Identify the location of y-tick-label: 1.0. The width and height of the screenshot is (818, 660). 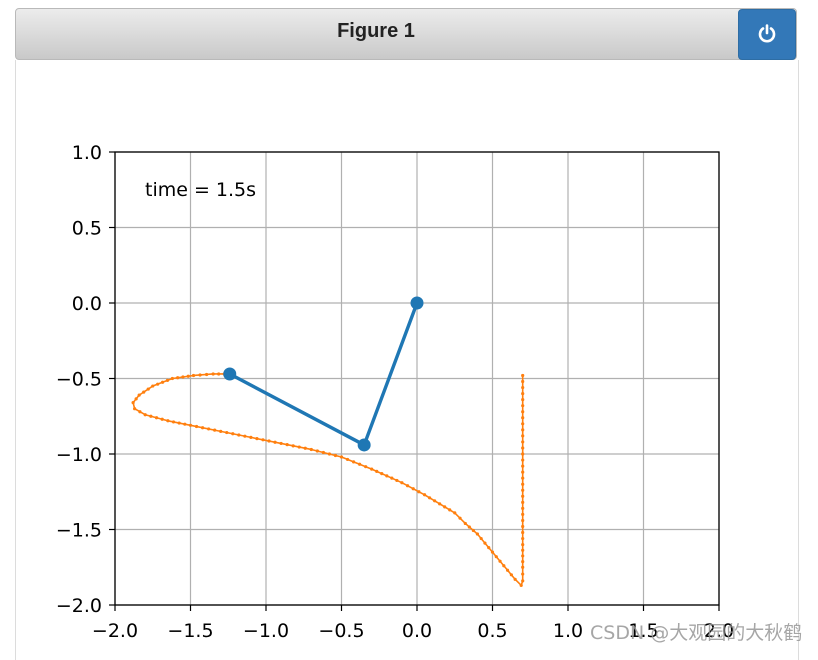
(87, 153).